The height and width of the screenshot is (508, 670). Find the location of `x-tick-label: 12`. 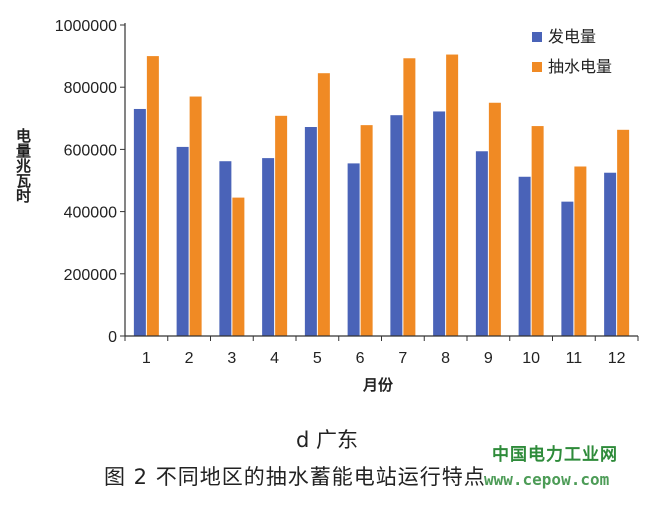

x-tick-label: 12 is located at coordinates (617, 358).